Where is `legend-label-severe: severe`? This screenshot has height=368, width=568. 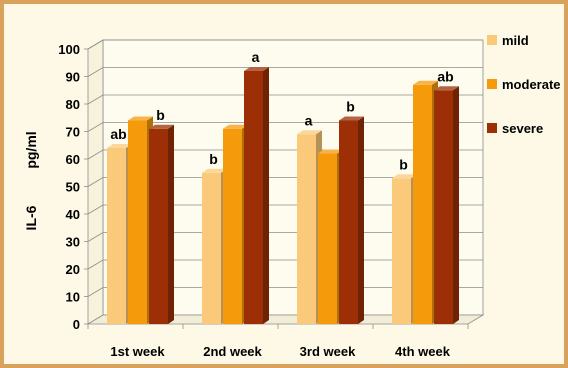
legend-label-severe: severe is located at coordinates (522, 128).